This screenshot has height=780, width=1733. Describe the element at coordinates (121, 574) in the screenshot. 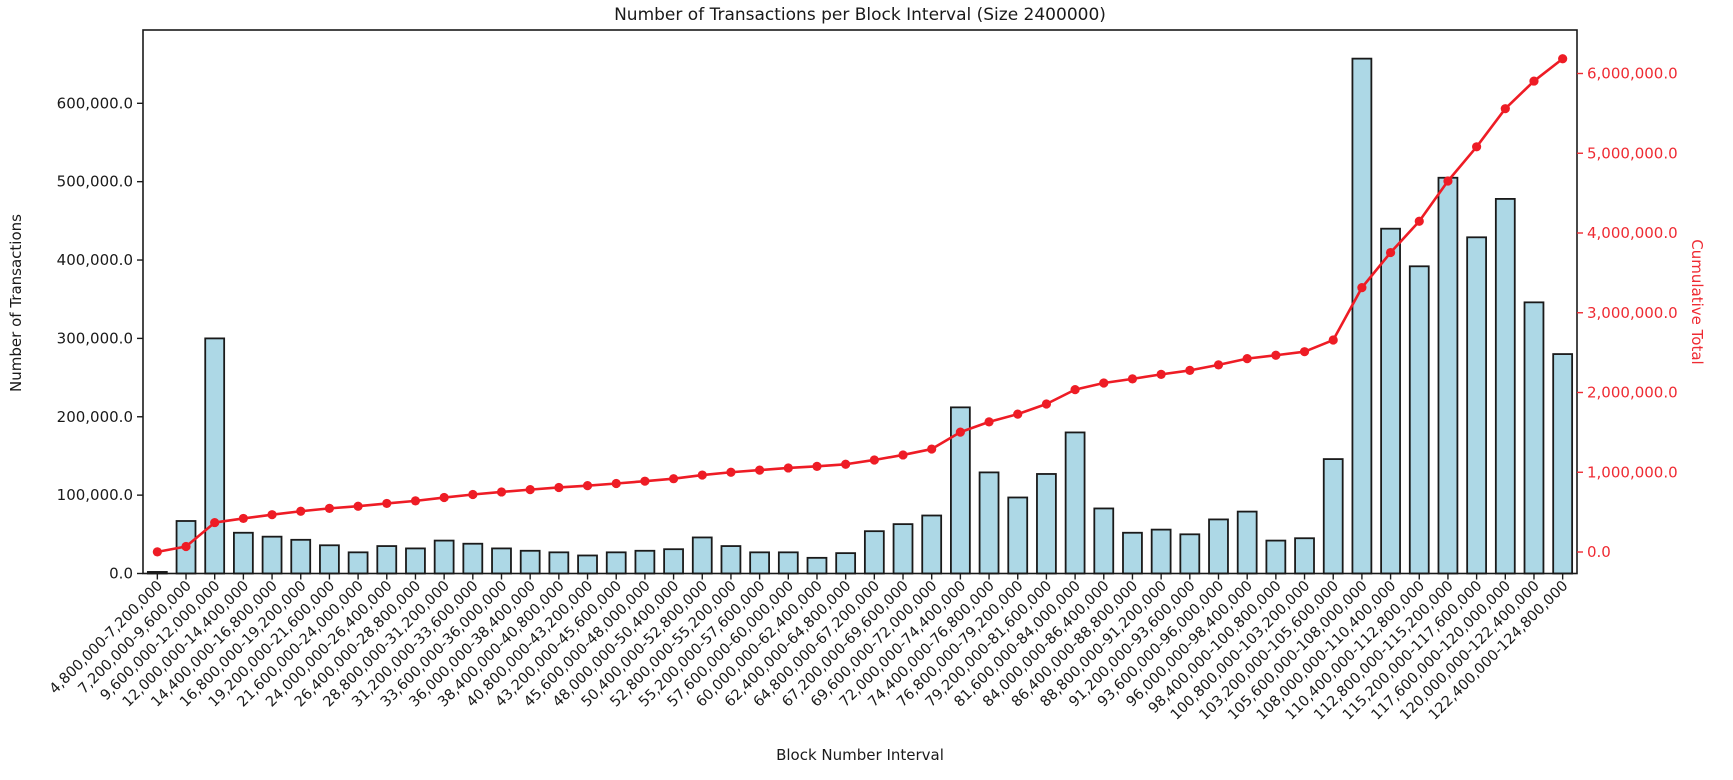

I see `y-left-tick-label: 0.0` at that location.